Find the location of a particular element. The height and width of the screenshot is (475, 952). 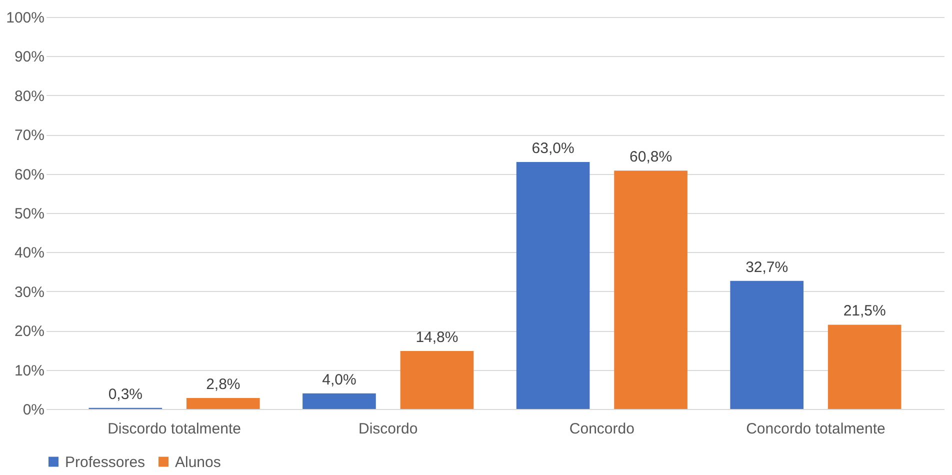

y-tick-label: 30% is located at coordinates (29, 292).